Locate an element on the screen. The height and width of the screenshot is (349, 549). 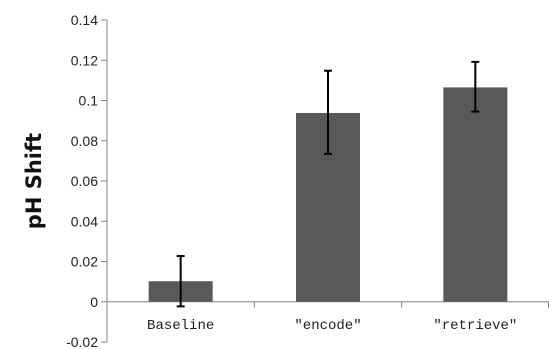
y-tick-label: 0.12 is located at coordinates (84, 60).